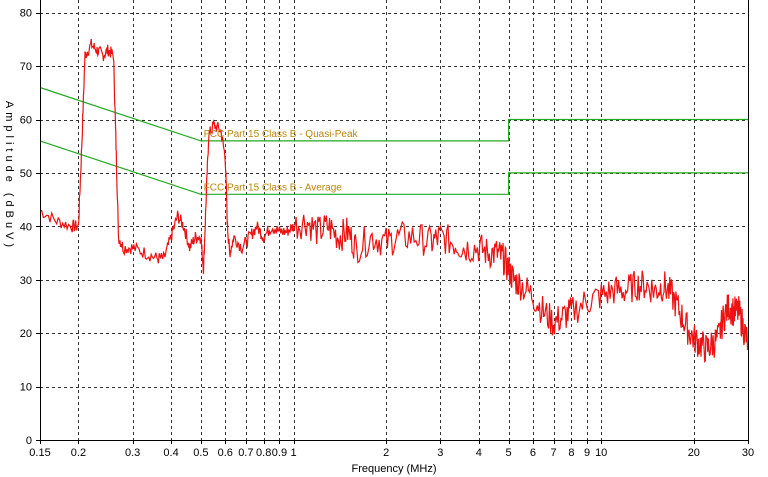  I want to click on limit-label-0: FCC Part 15 Class B - Quasi-Peak, so click(281, 134).